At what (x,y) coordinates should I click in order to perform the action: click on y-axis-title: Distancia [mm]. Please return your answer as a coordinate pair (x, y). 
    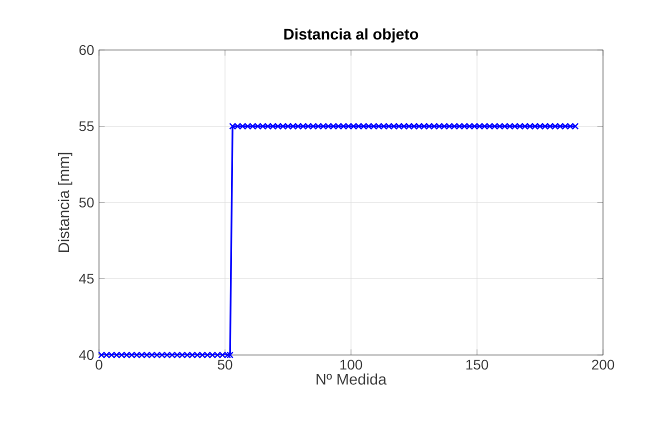
    Looking at the image, I should click on (65, 202).